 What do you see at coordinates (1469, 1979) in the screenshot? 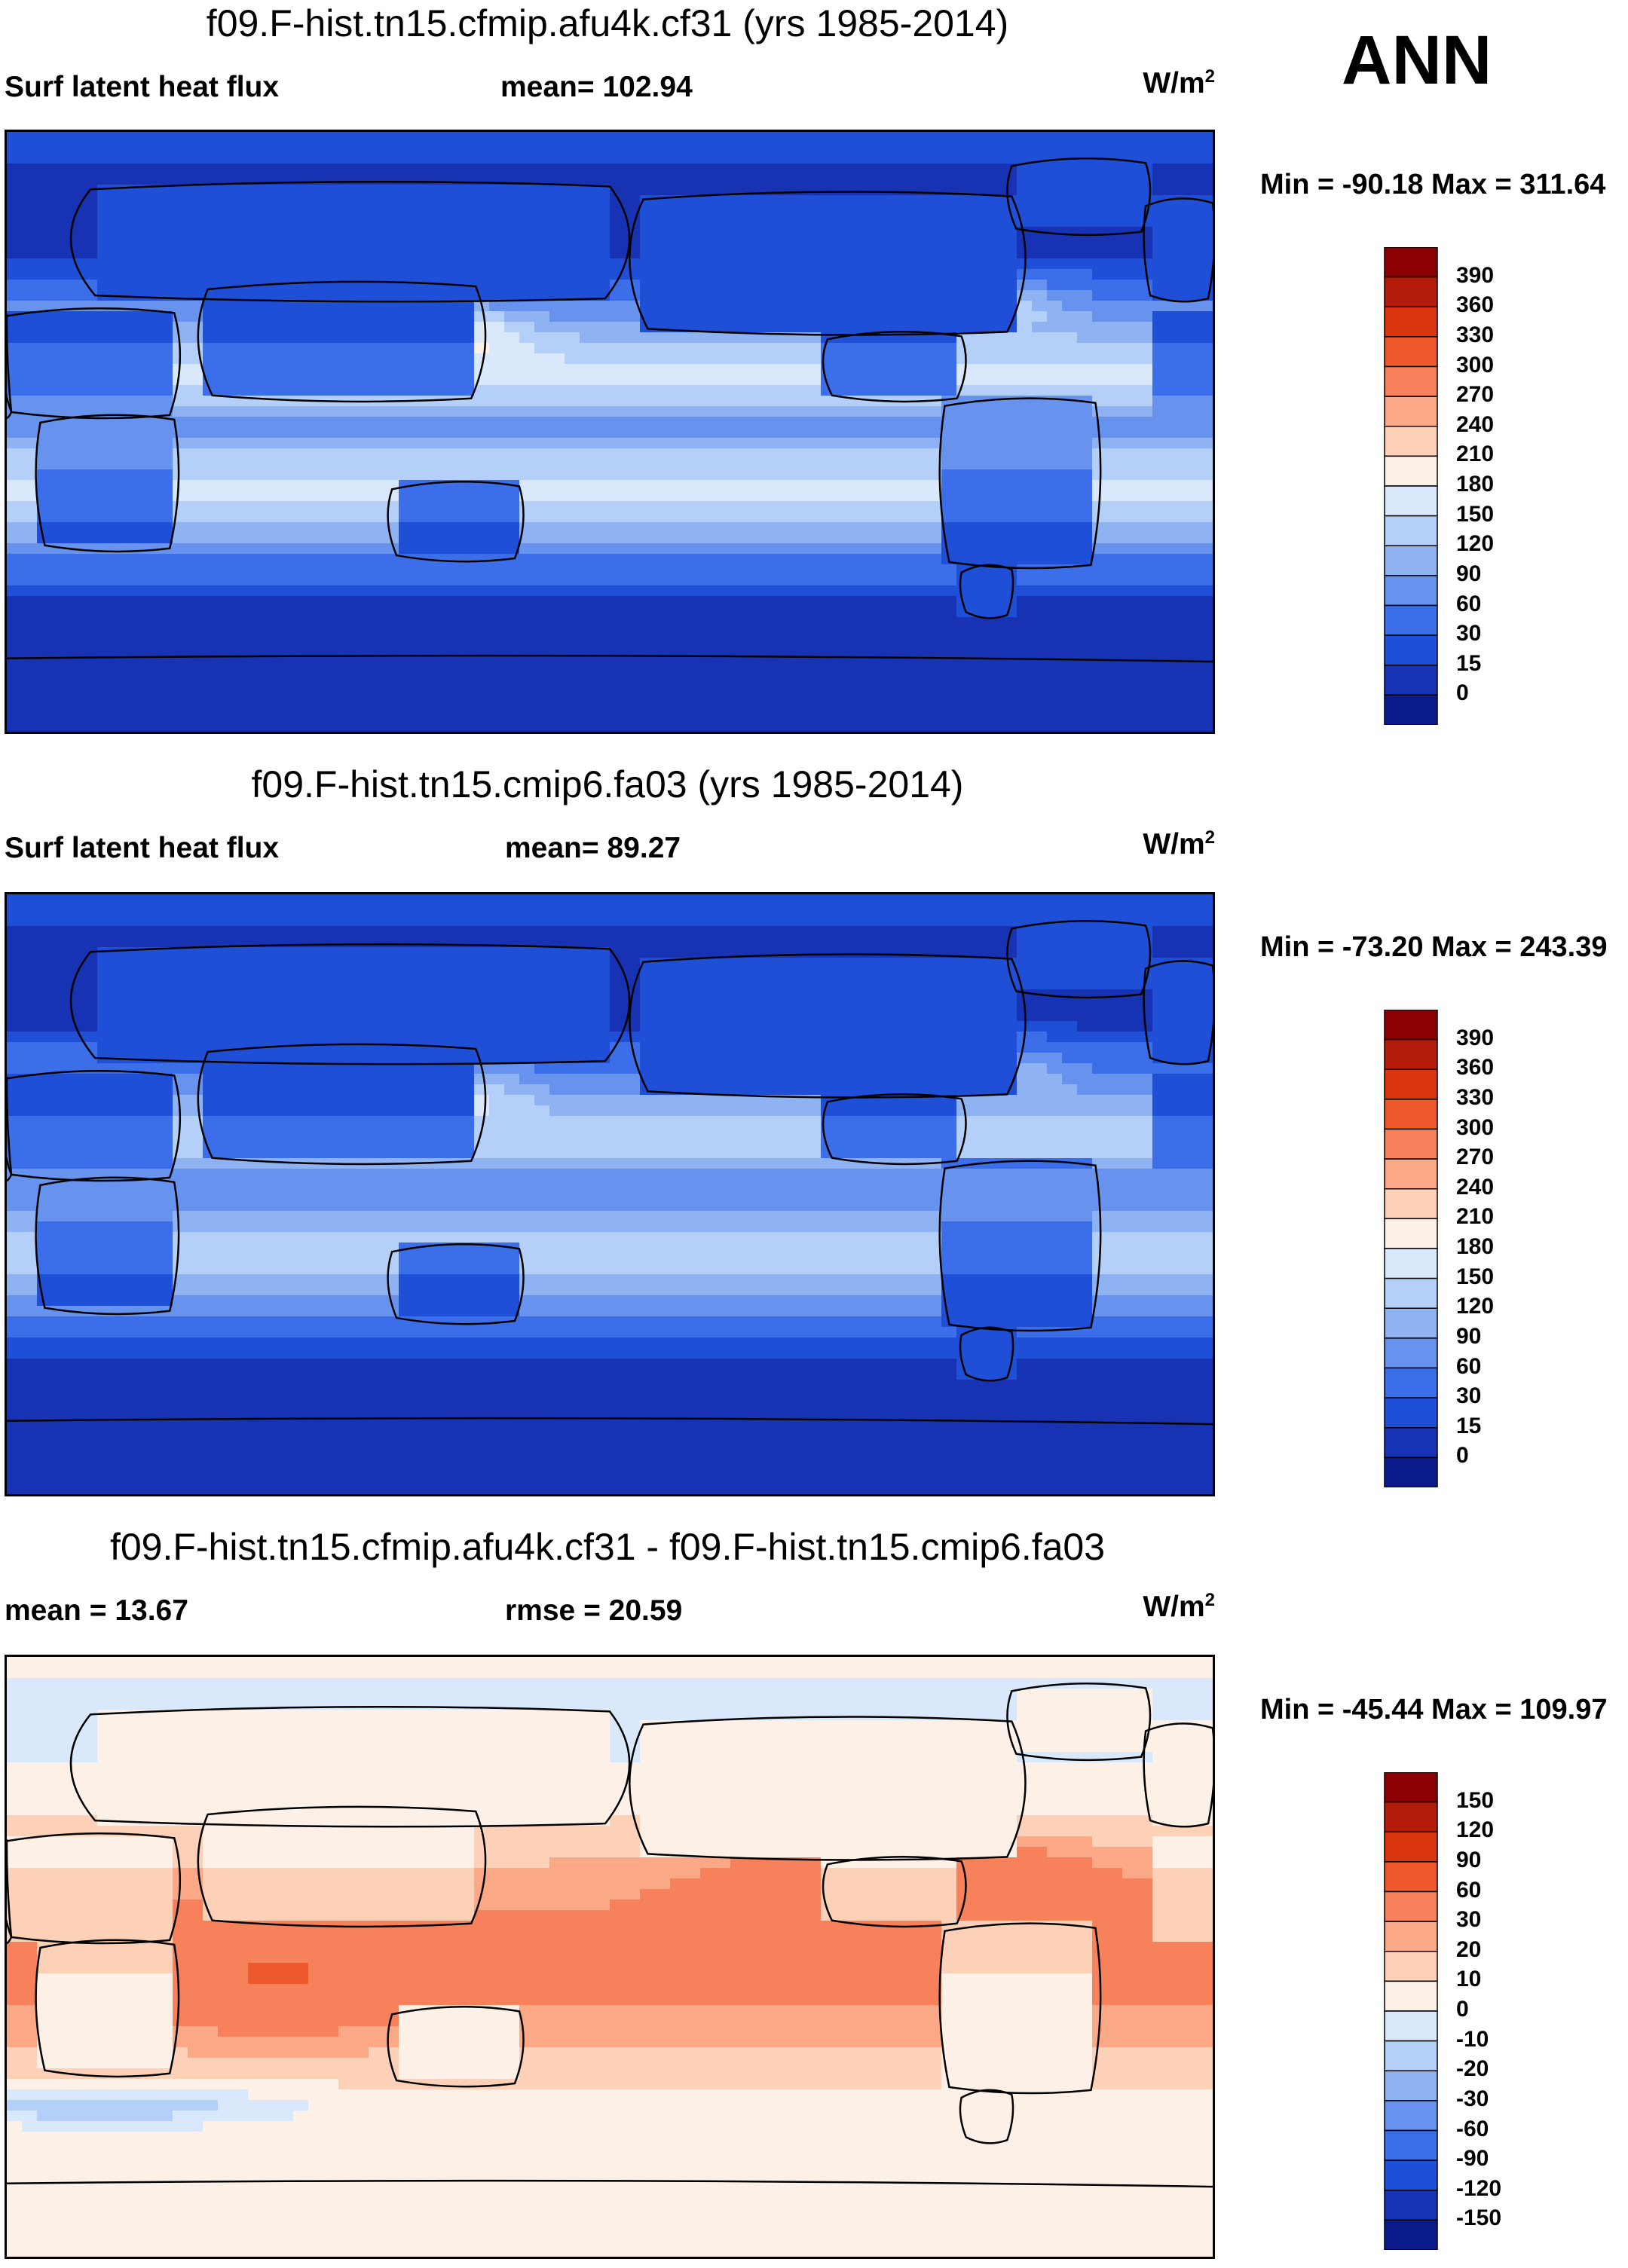
I see `colorbar-tick-label: 10` at bounding box center [1469, 1979].